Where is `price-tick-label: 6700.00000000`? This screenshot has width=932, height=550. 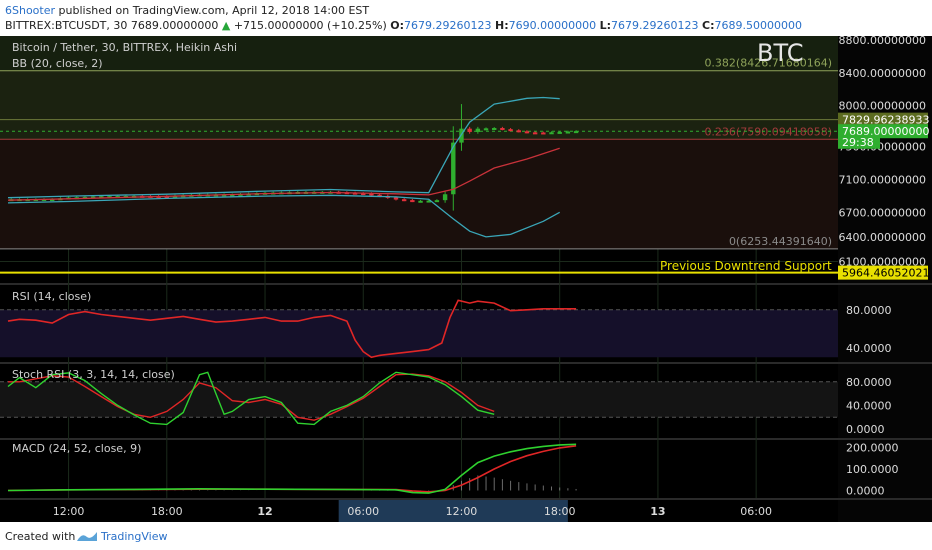
price-tick-label: 6700.00000000 is located at coordinates (882, 212).